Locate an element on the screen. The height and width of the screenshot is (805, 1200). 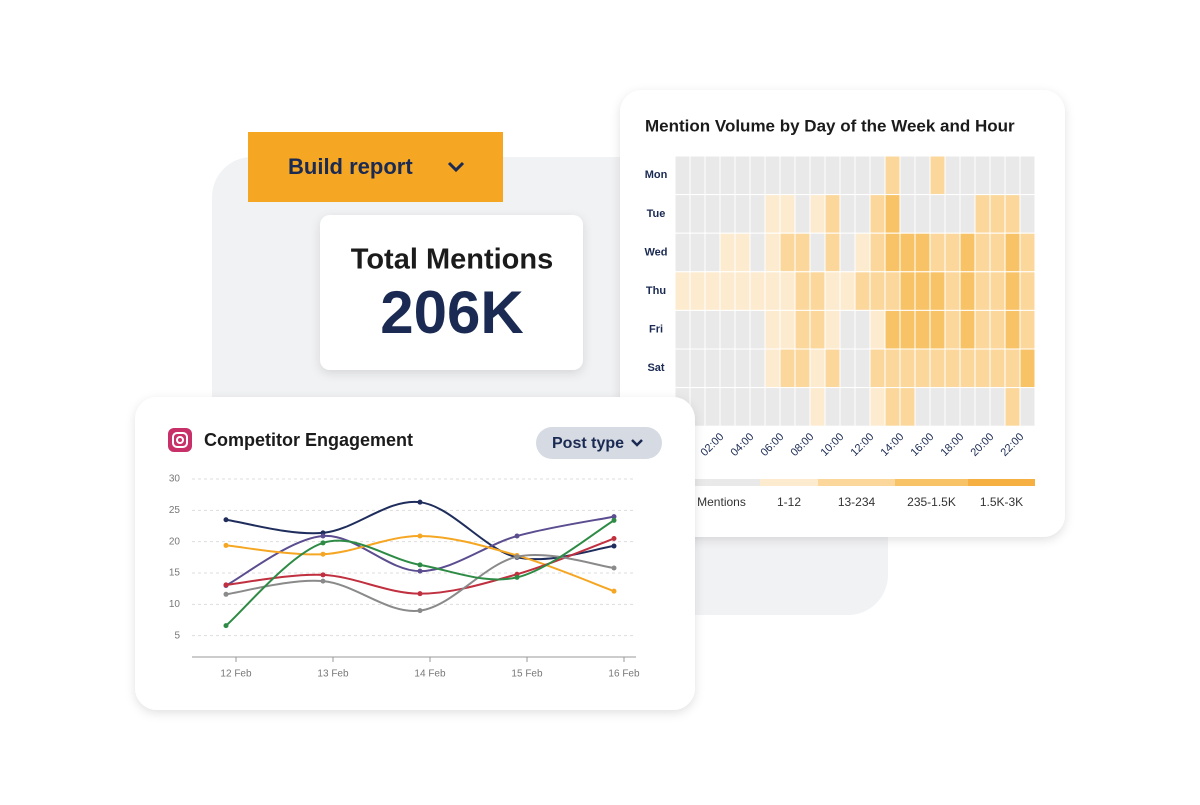
button-label: Build report is located at coordinates (350, 166).